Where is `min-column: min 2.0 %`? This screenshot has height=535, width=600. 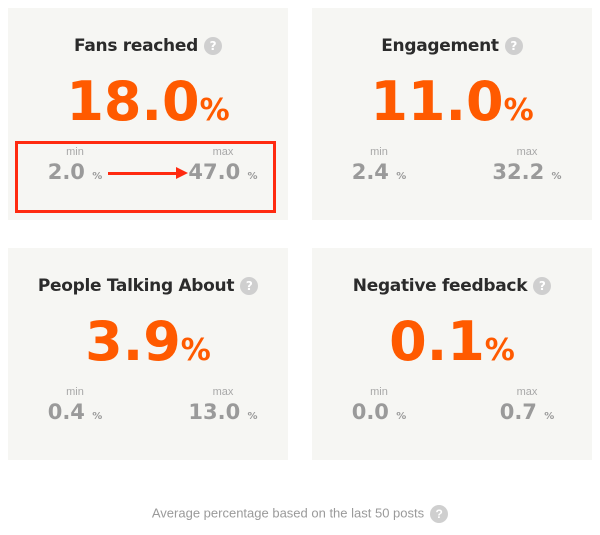
min-column: min 2.0 % is located at coordinates (75, 165).